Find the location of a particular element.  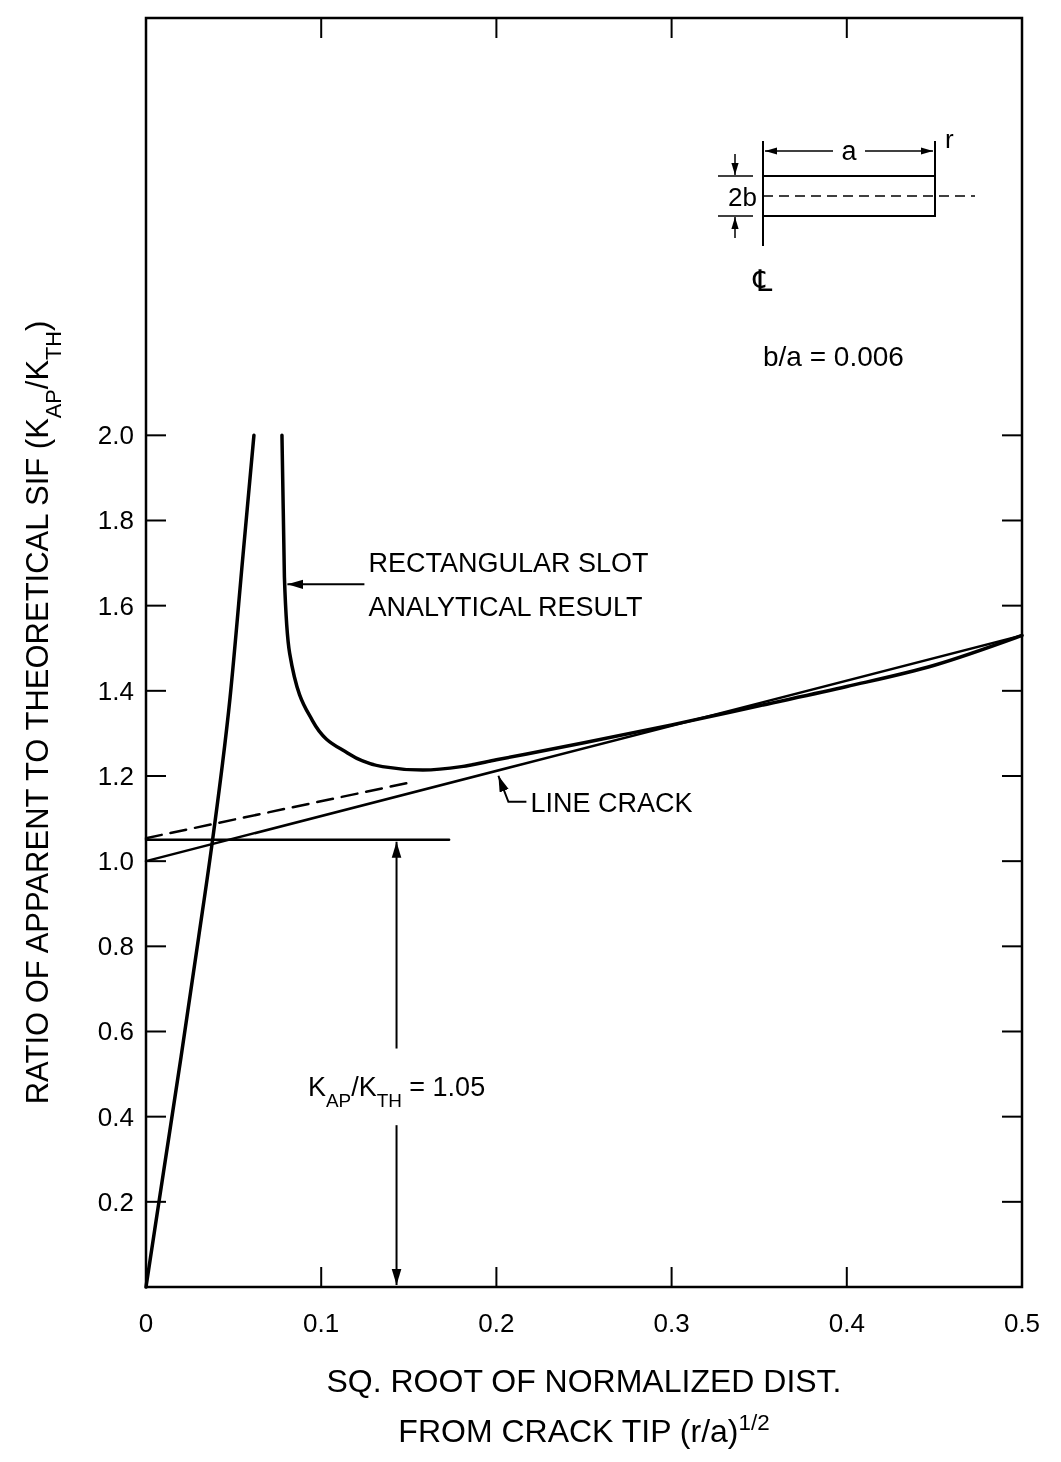

annotation: K$_{AP}$/K$_{TH}$ = 1.05 is located at coordinates (396, 1091).